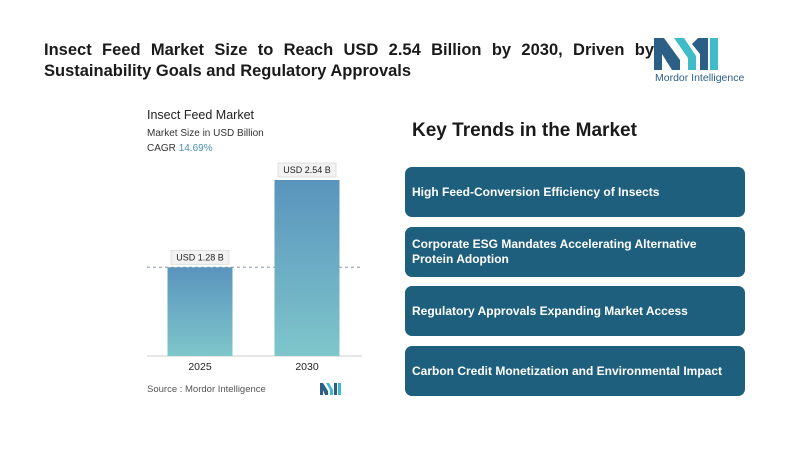  I want to click on chart-subtitle: Market Size in USD Billion, so click(205, 133).